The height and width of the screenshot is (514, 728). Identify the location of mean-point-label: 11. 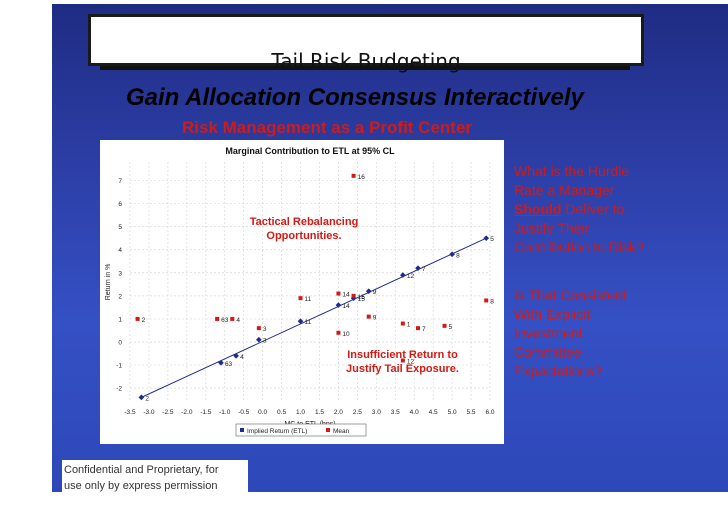
(308, 299).